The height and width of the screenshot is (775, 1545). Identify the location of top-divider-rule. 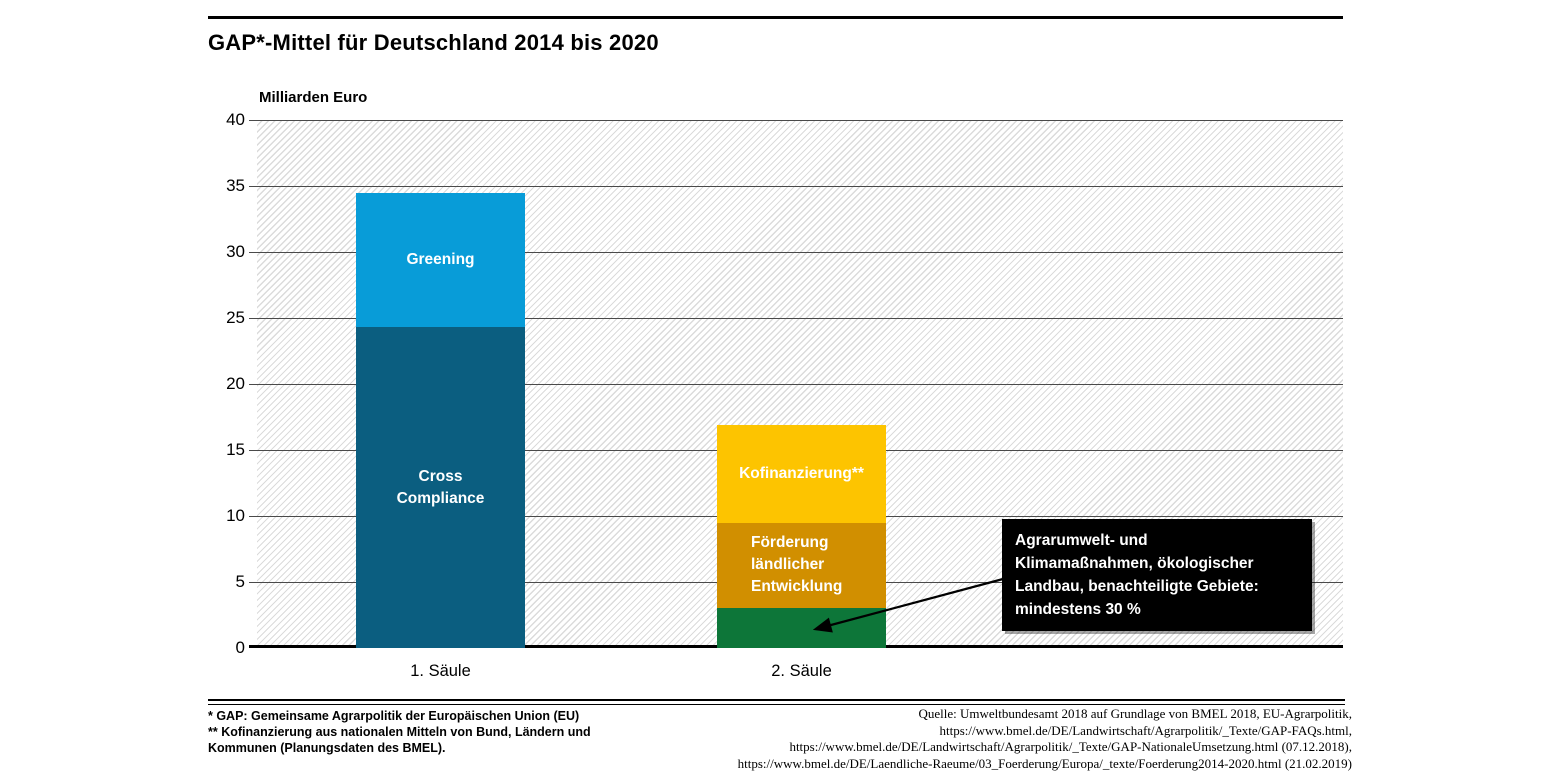
(775, 17).